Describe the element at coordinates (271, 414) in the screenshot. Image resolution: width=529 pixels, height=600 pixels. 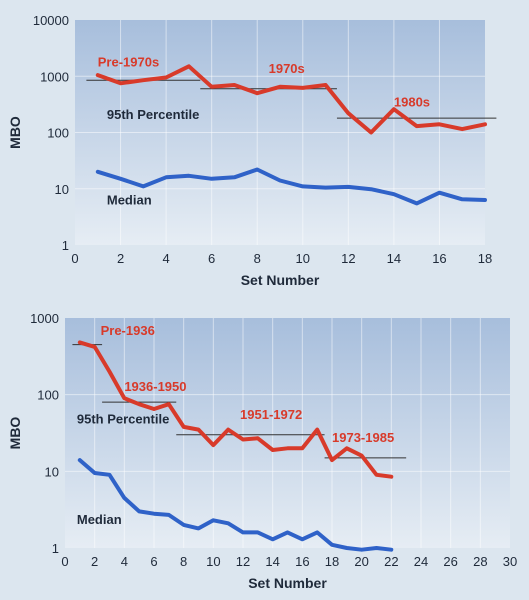
I see `annotation-label: 1951-1972` at that location.